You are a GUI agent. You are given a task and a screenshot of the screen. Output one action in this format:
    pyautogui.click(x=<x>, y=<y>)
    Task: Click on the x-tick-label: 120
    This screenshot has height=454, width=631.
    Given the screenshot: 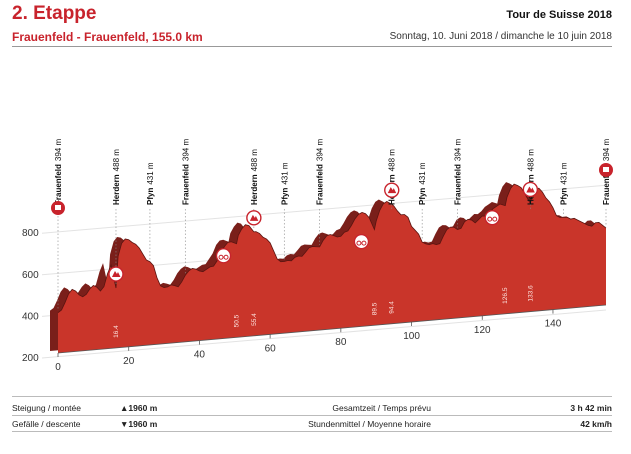 What is the action you would take?
    pyautogui.click(x=482, y=330)
    